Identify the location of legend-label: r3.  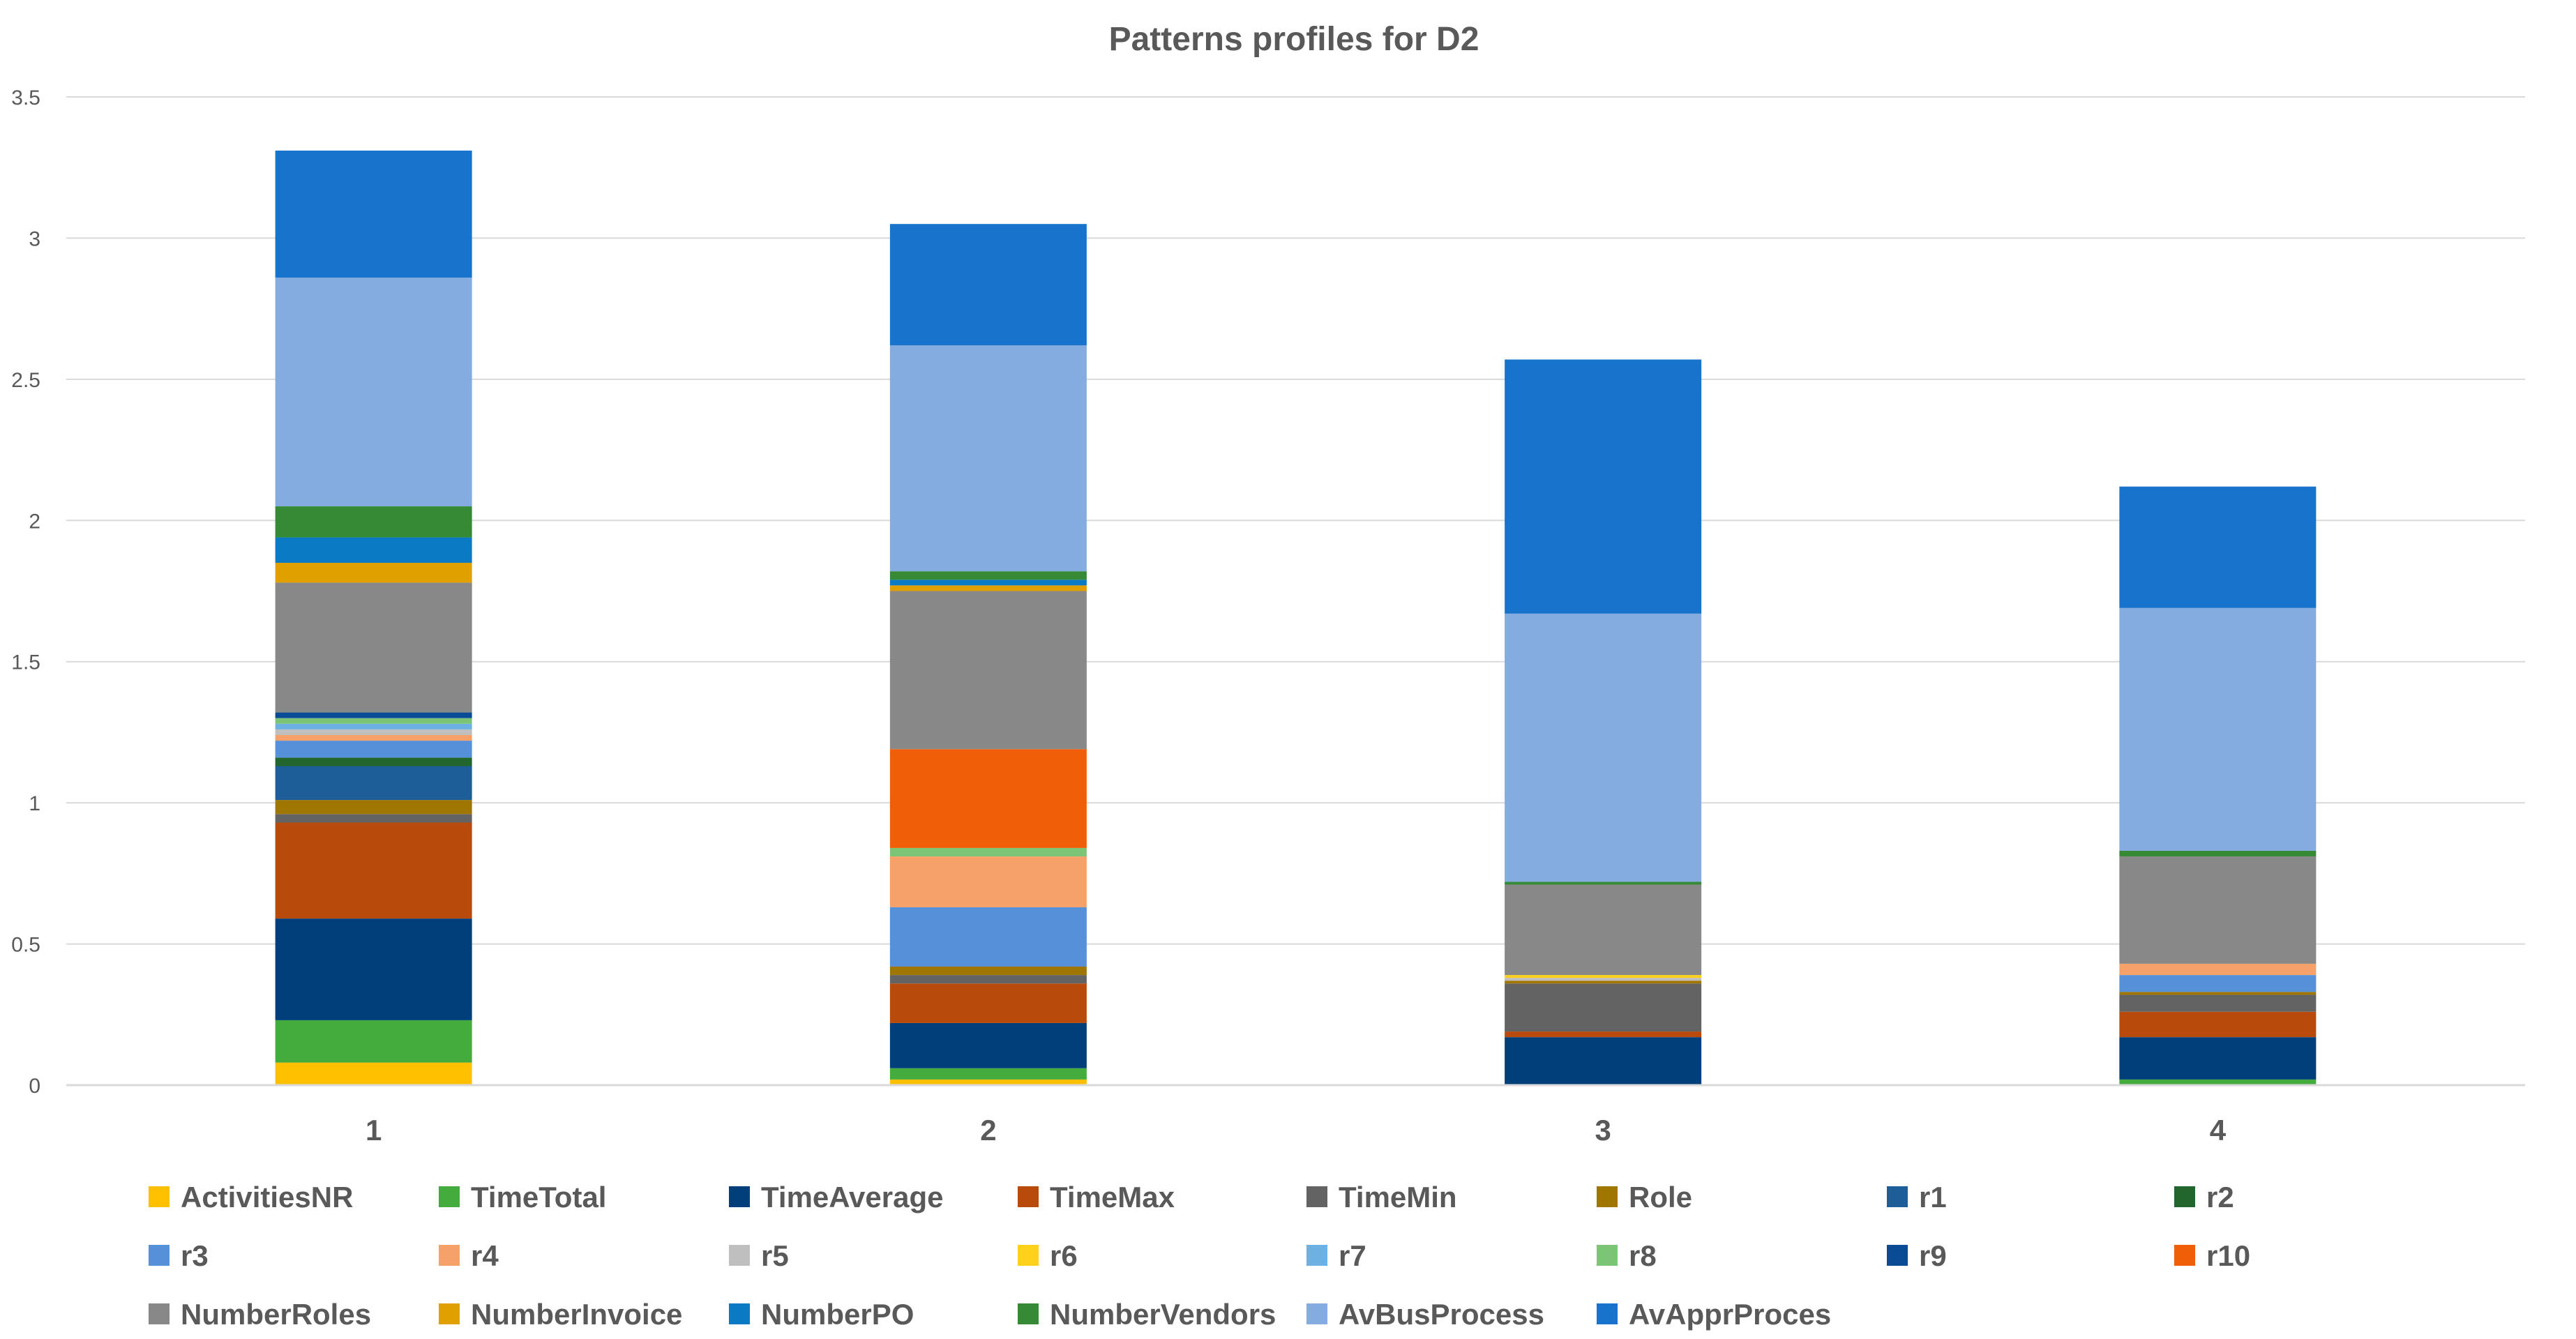
(195, 1255).